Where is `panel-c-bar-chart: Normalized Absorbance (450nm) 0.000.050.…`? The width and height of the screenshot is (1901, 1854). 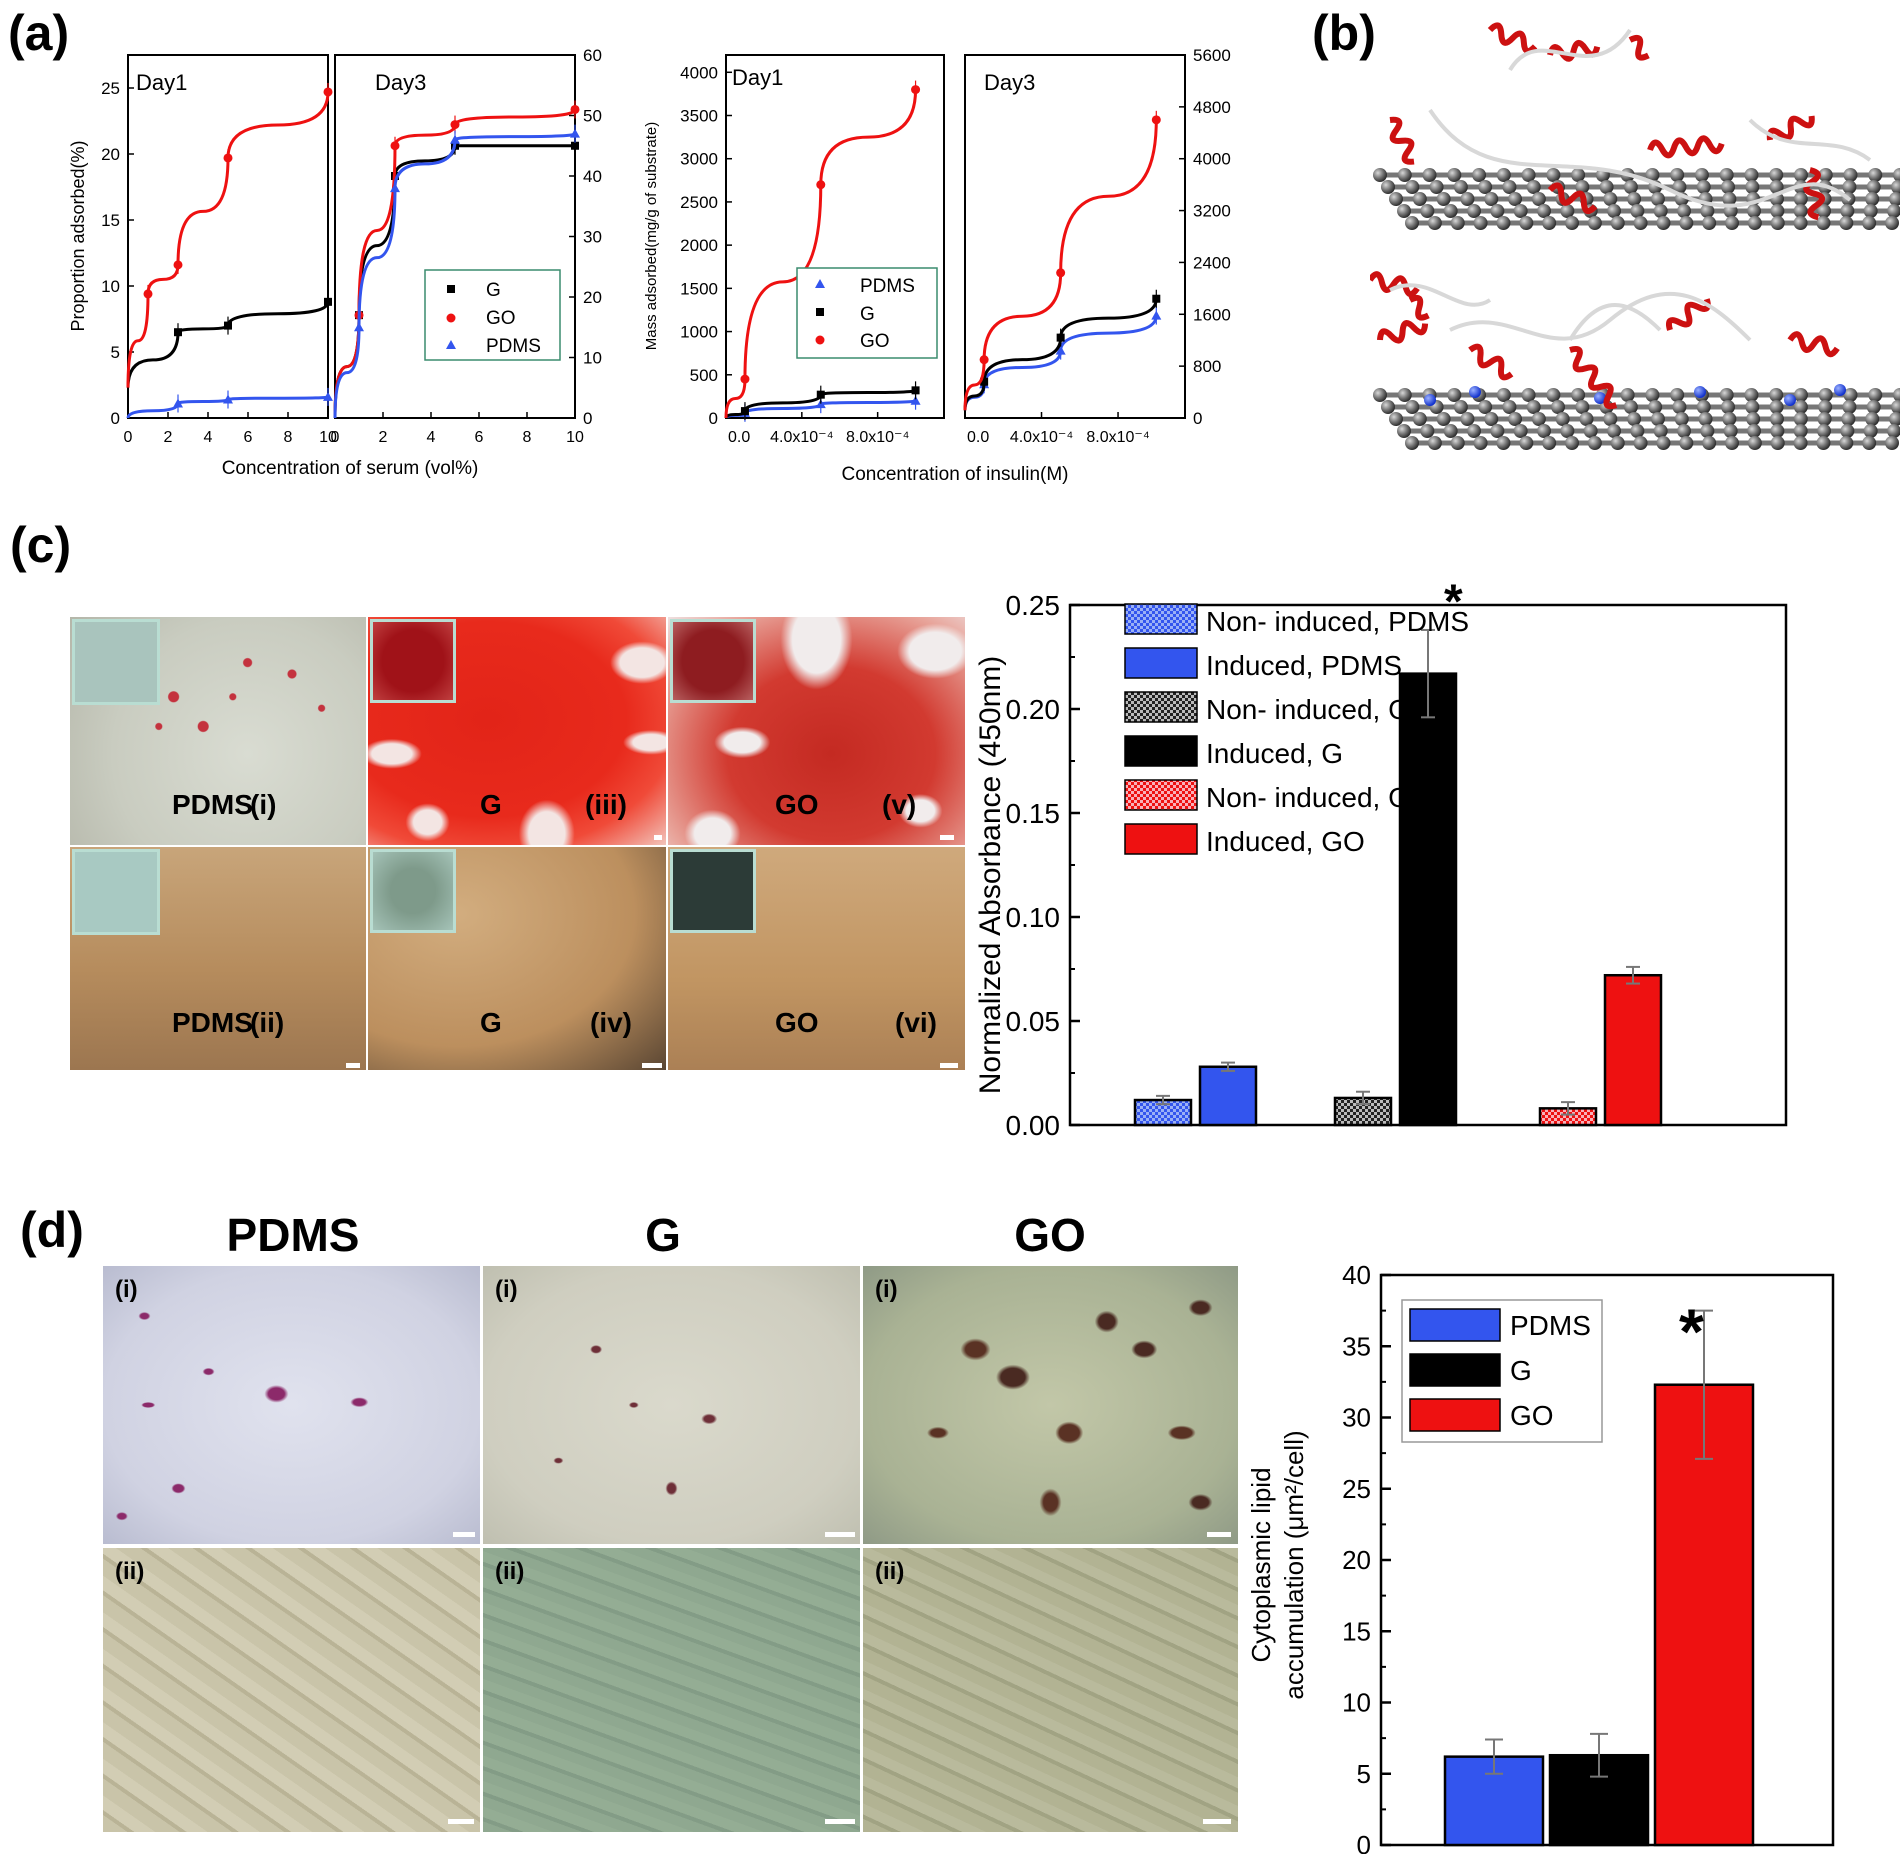
panel-c-bar-chart: Normalized Absorbance (450nm) 0.000.050.… is located at coordinates (1381, 858).